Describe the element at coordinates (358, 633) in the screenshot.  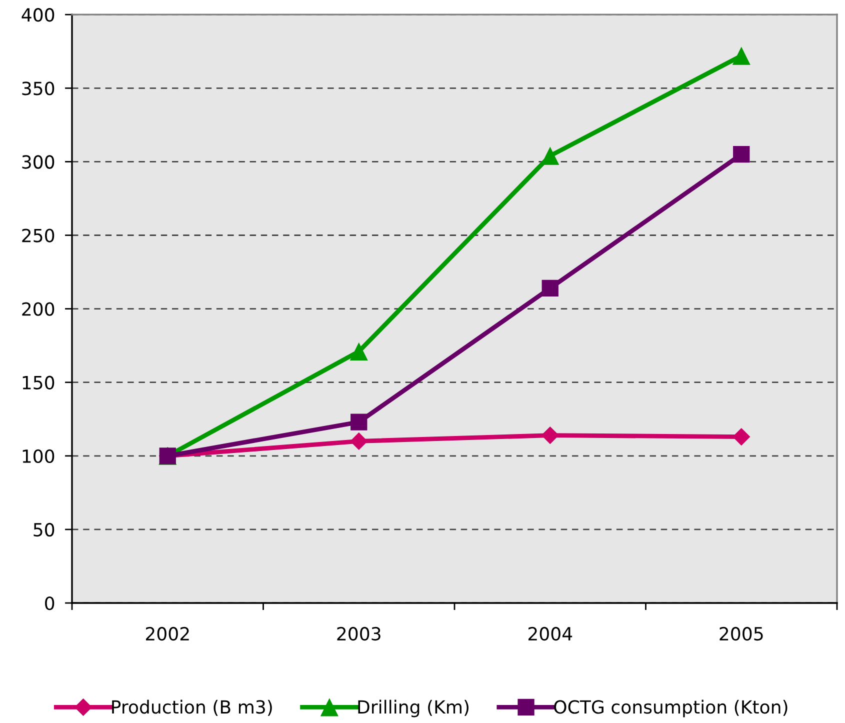
I see `x-tick-label: 2003` at that location.